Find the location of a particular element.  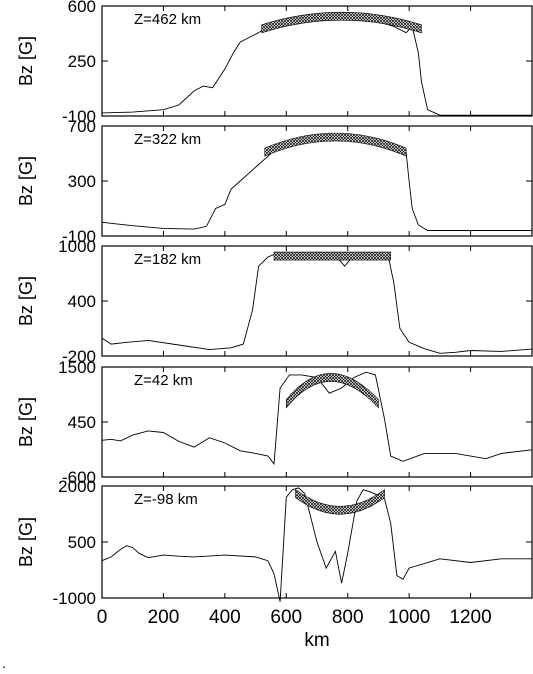

y-tick-label: -200 is located at coordinates (79, 356).